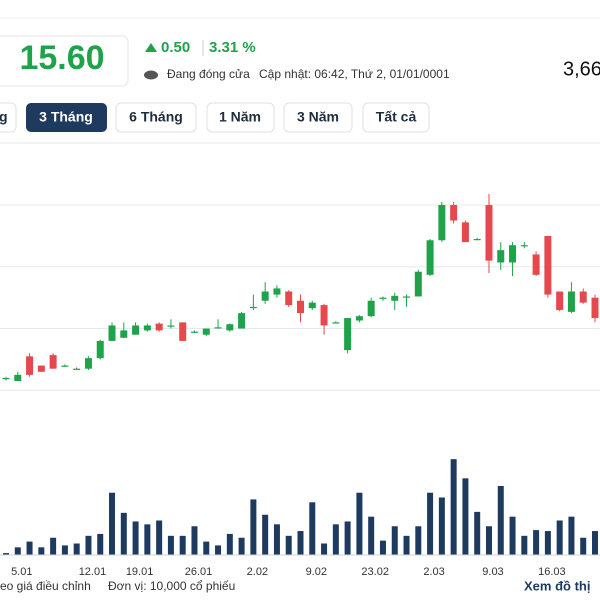  I want to click on tab-label: 6 Tháng, so click(156, 117).